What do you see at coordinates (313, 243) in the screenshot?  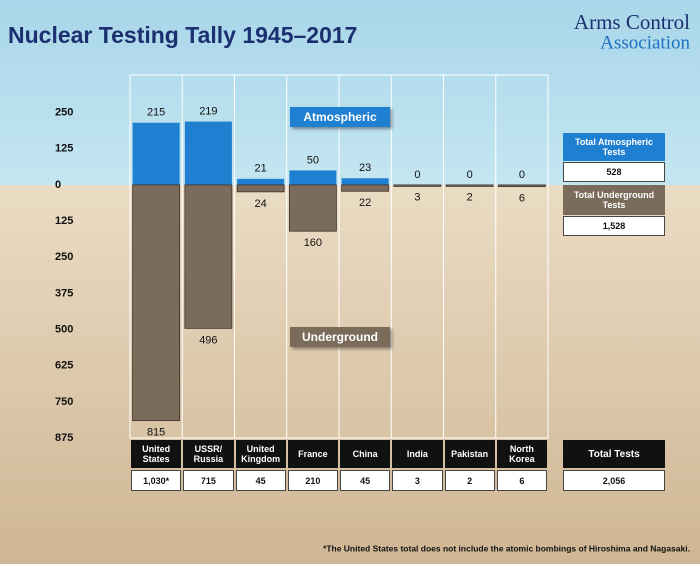 I see `data-label: 160` at bounding box center [313, 243].